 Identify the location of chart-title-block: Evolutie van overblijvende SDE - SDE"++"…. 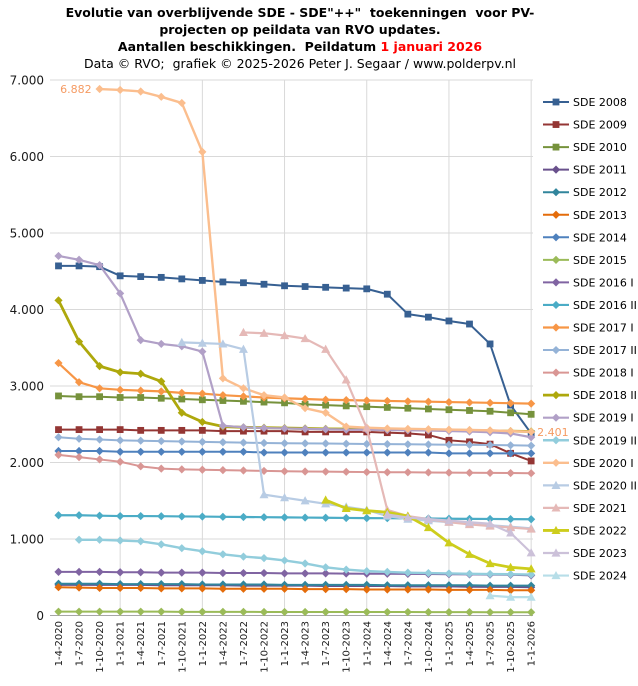
(300, 38).